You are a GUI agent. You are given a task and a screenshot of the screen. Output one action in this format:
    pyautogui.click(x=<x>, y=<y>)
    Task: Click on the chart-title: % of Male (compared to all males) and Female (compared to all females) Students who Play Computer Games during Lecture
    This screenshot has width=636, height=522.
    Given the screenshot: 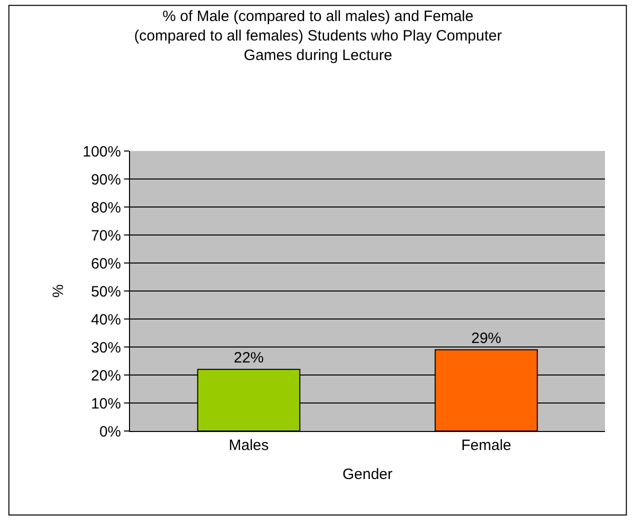 What is the action you would take?
    pyautogui.click(x=318, y=36)
    